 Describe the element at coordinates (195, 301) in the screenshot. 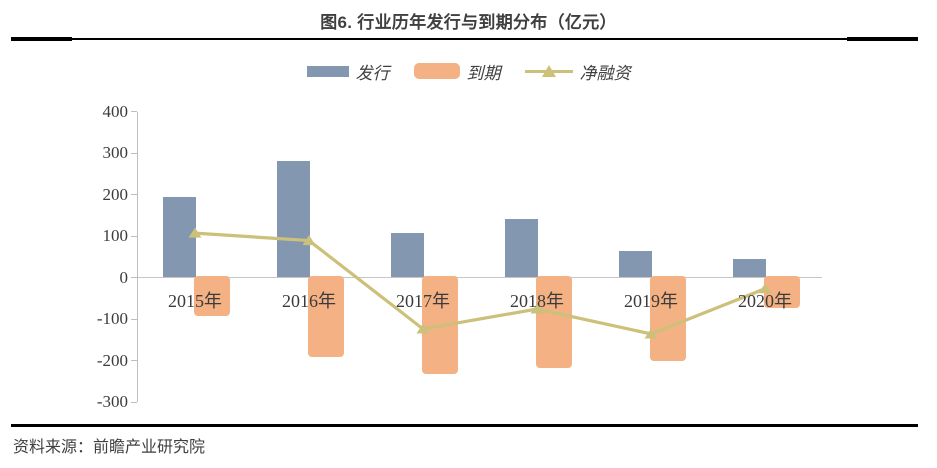

I see `category-label: 2015年` at that location.